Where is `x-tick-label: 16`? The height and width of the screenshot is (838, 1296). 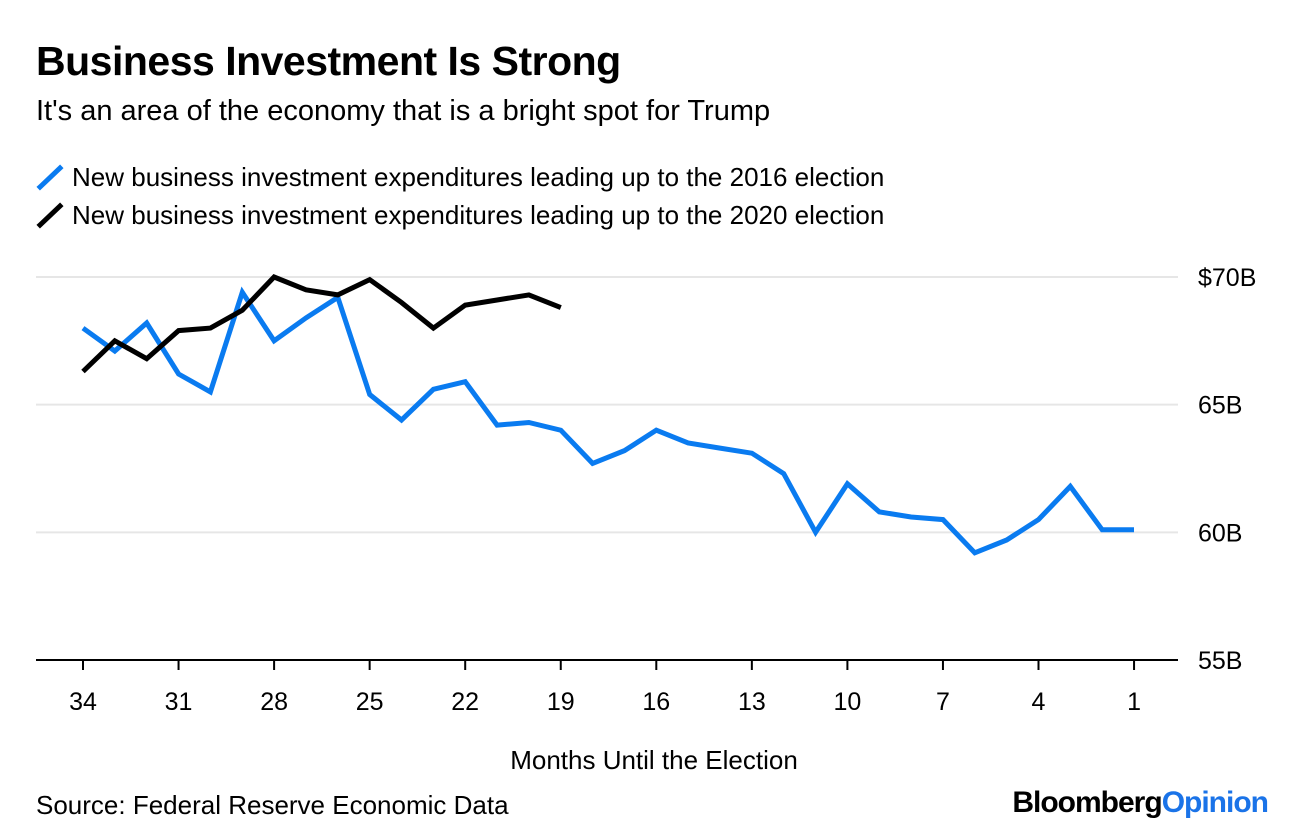 x-tick-label: 16 is located at coordinates (656, 702).